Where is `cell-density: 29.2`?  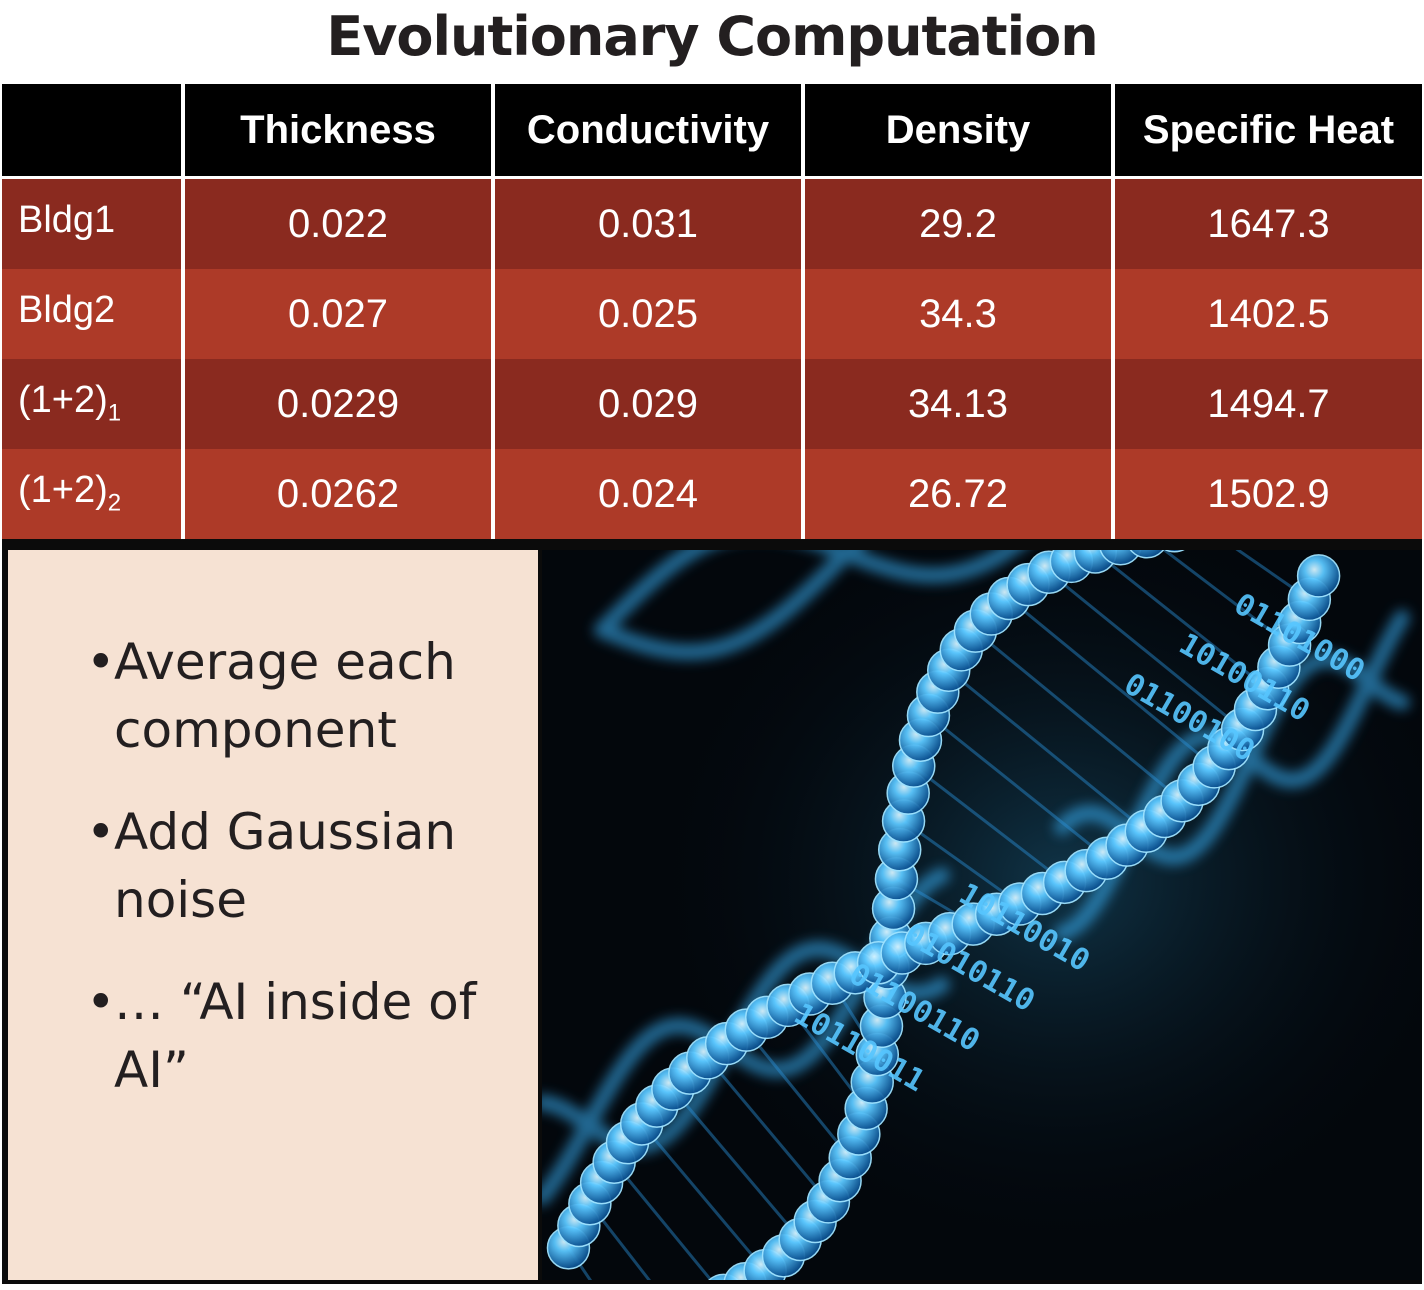
cell-density: 29.2 is located at coordinates (959, 223).